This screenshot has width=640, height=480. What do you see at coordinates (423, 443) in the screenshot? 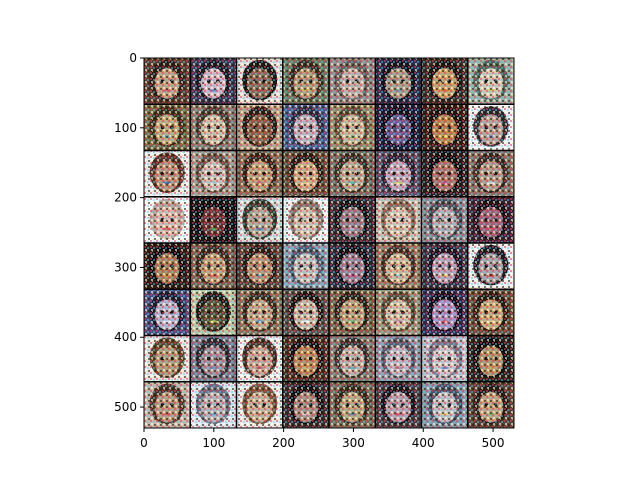
I see `x-tick-label: 400` at bounding box center [423, 443].